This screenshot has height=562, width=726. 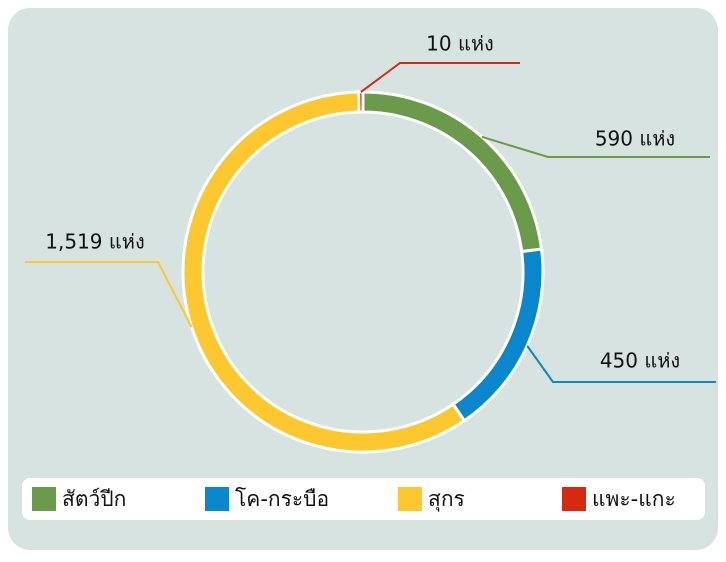 What do you see at coordinates (640, 361) in the screenshot?
I see `data-label: 450 แห่ง` at bounding box center [640, 361].